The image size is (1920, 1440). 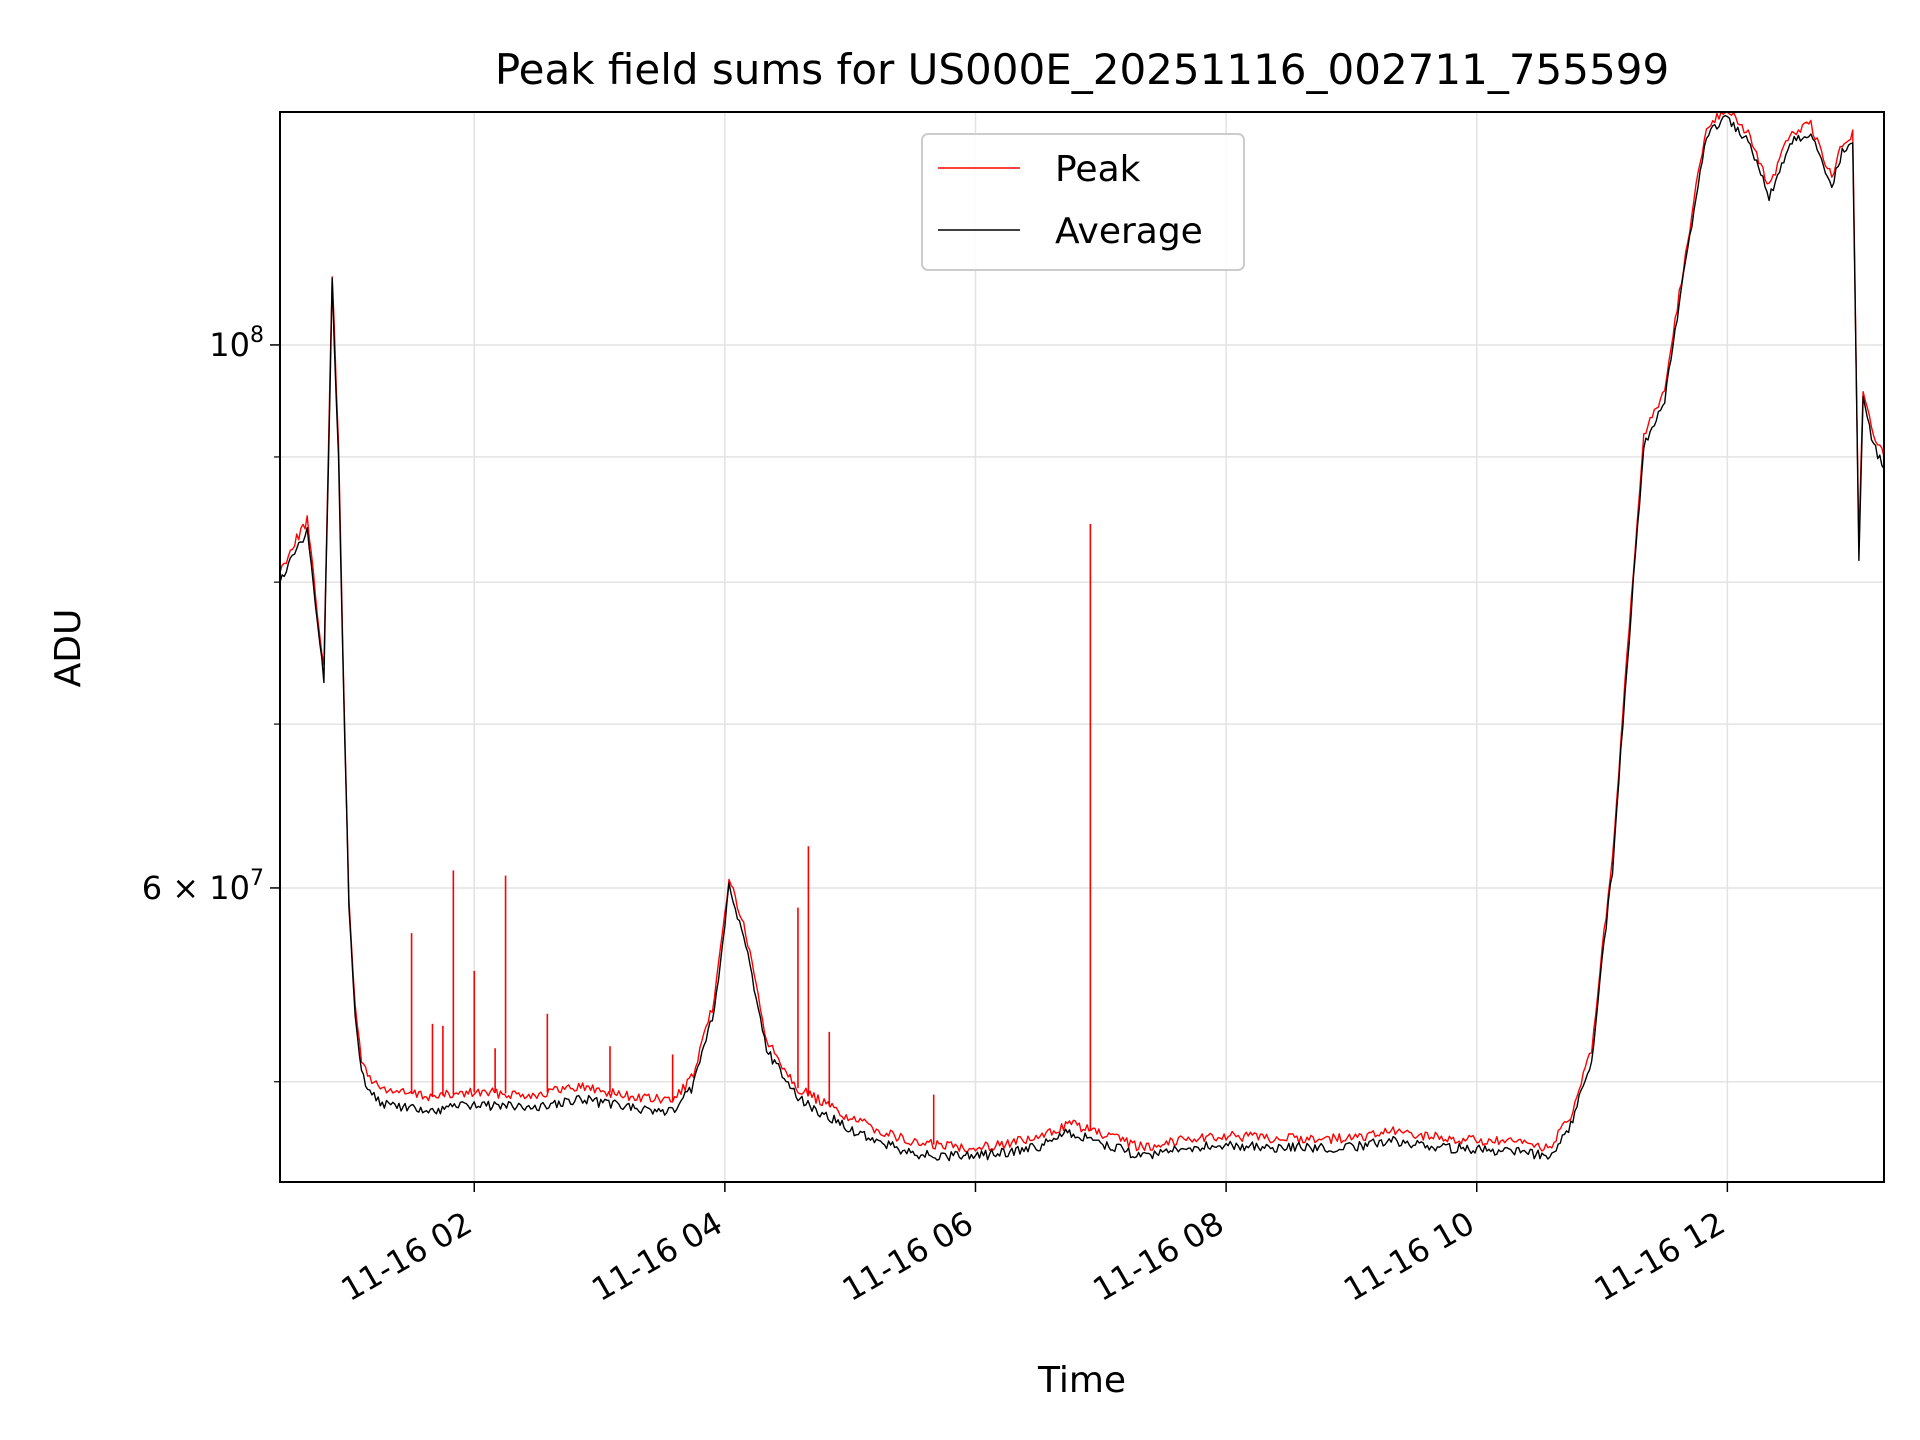 I want to click on legend-peak-label: Peak, so click(x=1098, y=169).